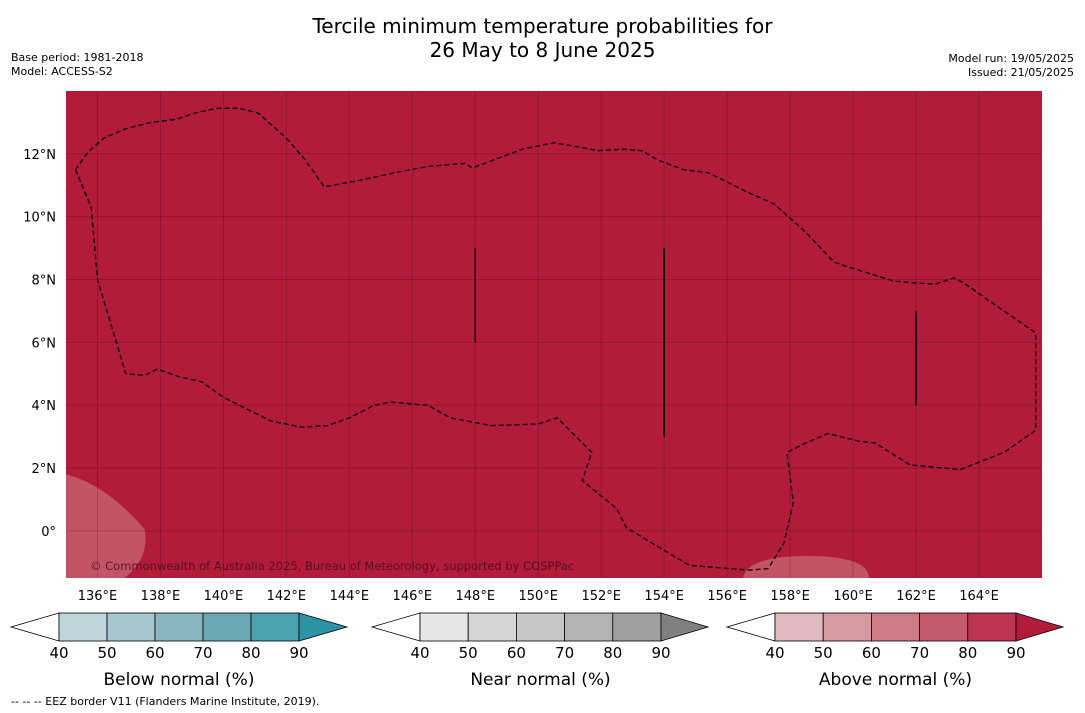  I want to click on metadata-left: Base period: 1981-2018 Model: ACCESS-S2, so click(77, 65).